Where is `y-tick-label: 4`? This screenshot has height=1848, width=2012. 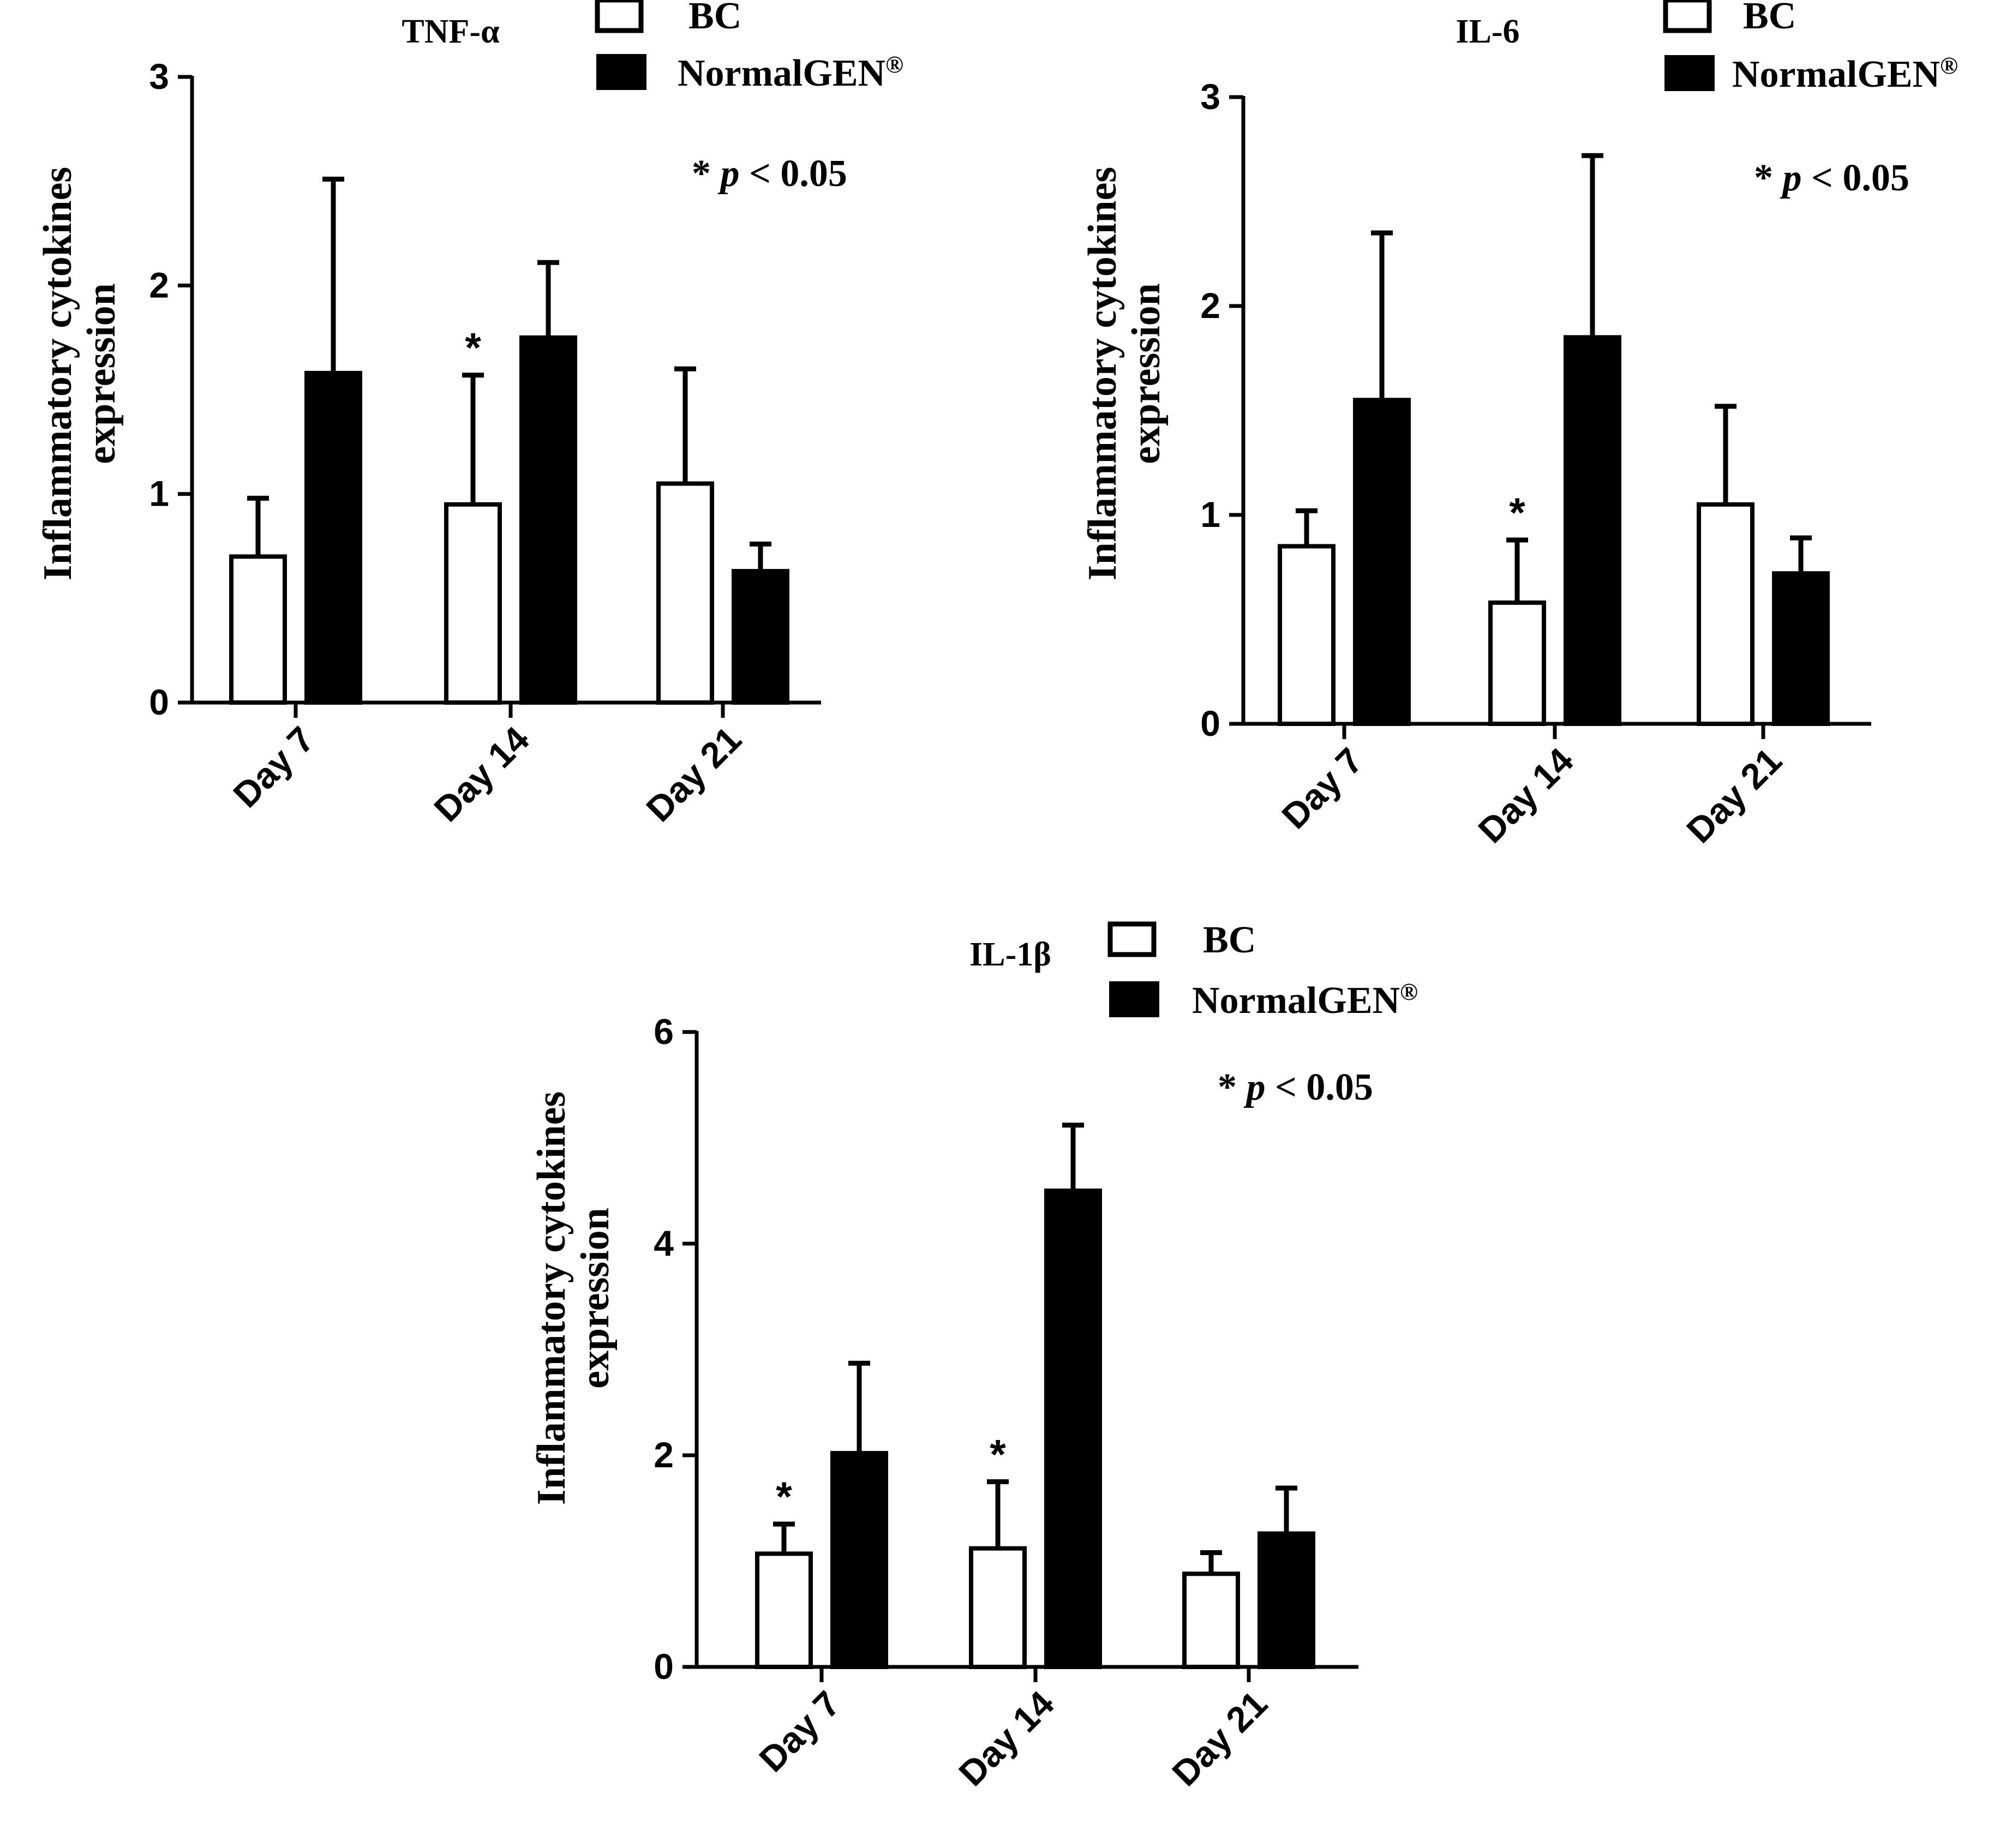 y-tick-label: 4 is located at coordinates (664, 1243).